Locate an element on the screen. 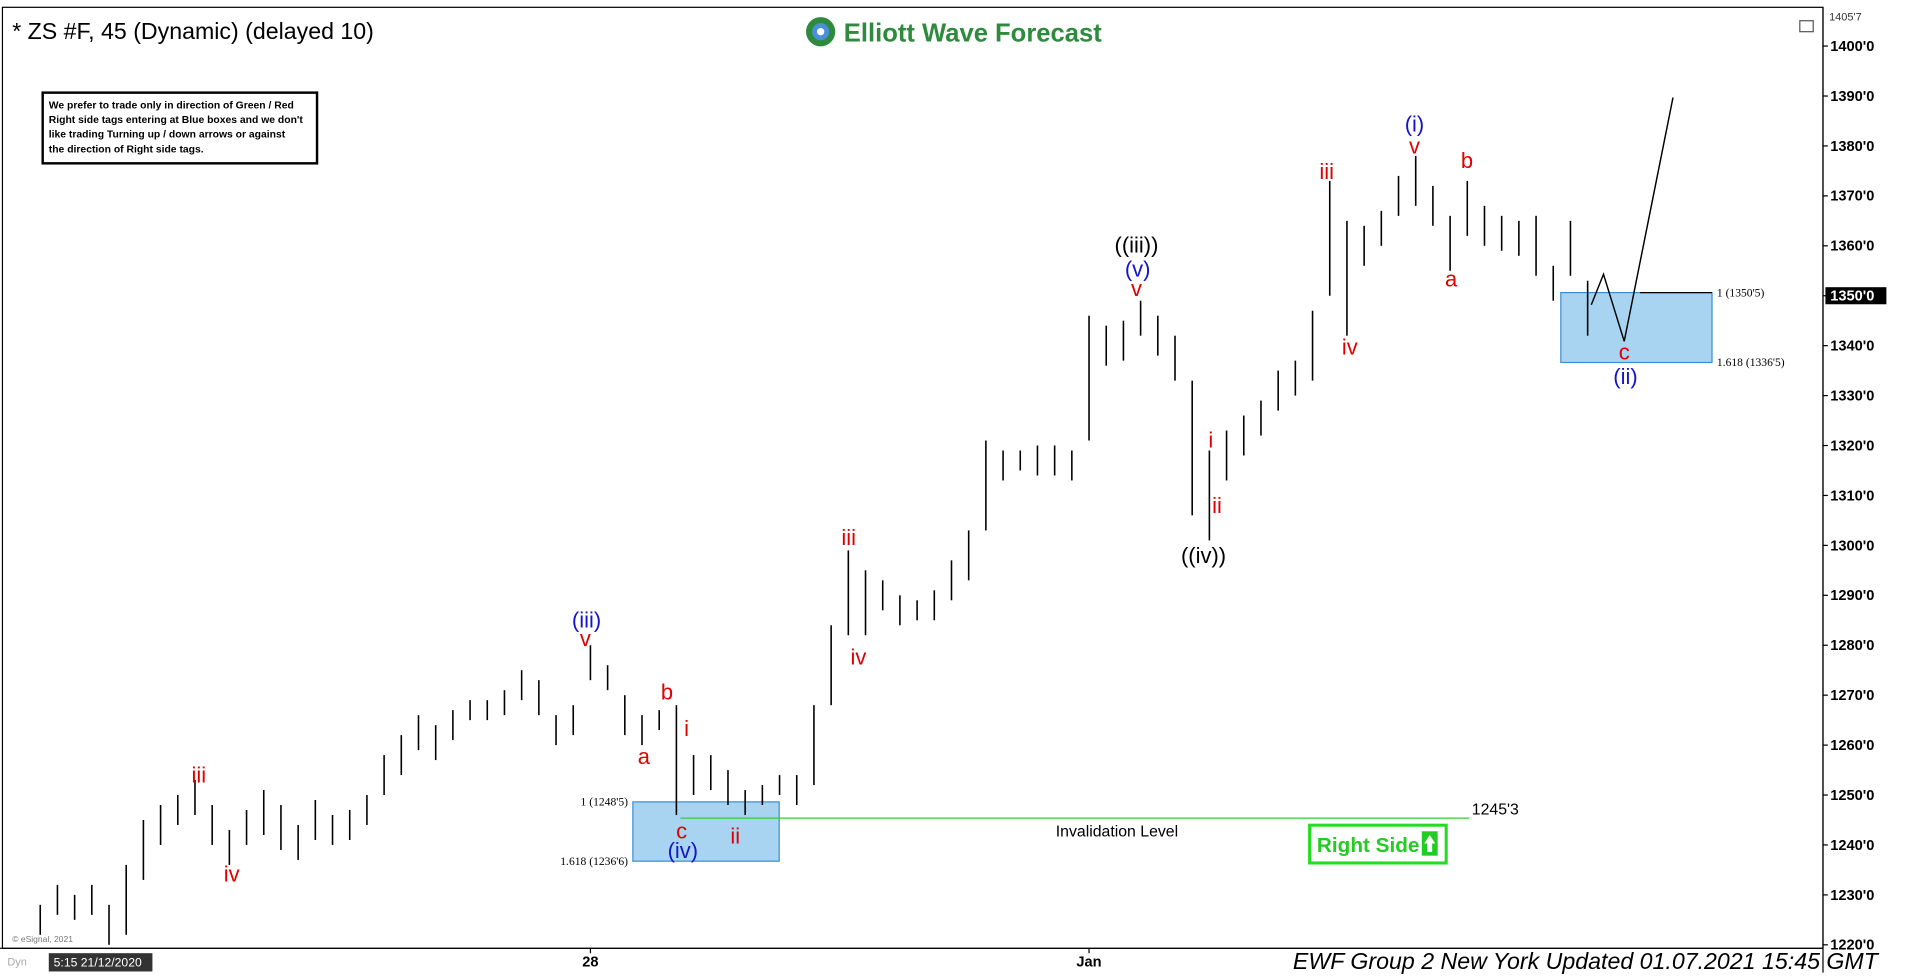 This screenshot has width=1912, height=980. y-tick-label: 1330'0 is located at coordinates (1852, 396).